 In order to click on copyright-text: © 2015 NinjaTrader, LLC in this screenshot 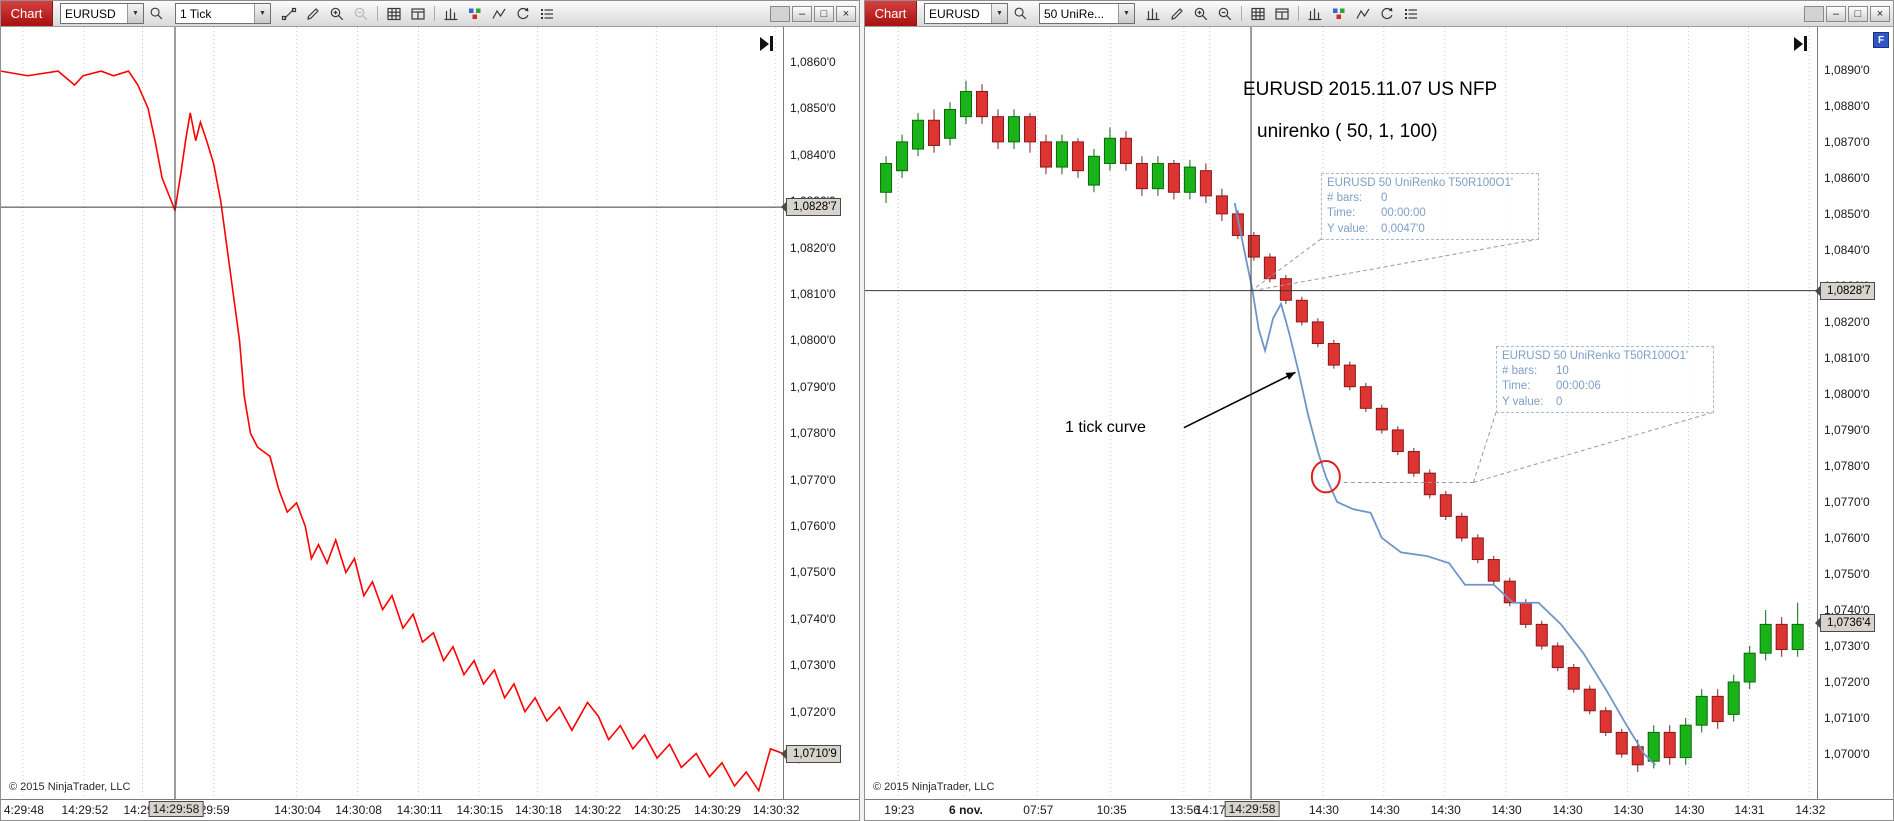, I will do `click(934, 787)`.